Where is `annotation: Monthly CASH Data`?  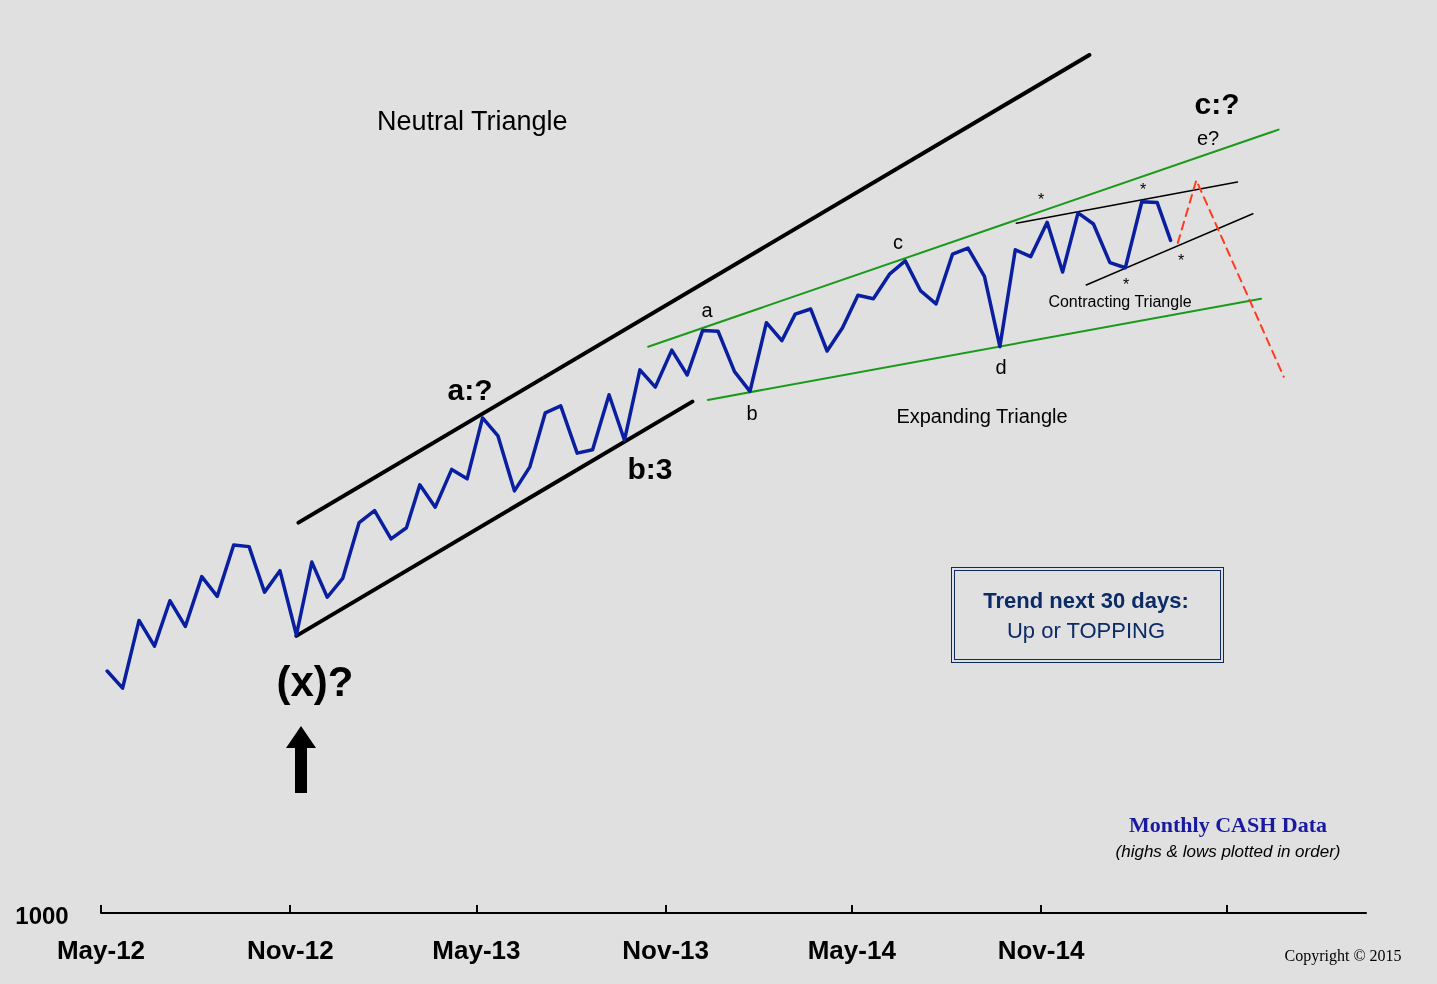
annotation: Monthly CASH Data is located at coordinates (1228, 824).